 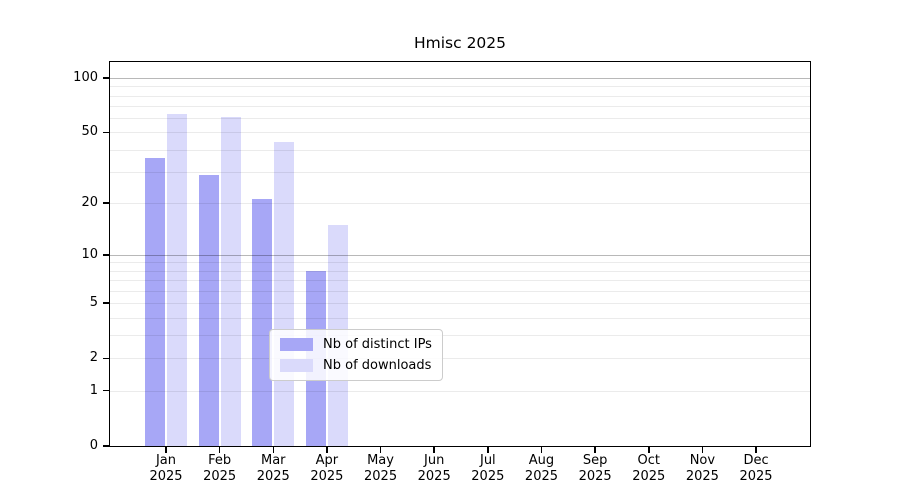 I want to click on x-axis-tick-label: May 2025, so click(x=381, y=468).